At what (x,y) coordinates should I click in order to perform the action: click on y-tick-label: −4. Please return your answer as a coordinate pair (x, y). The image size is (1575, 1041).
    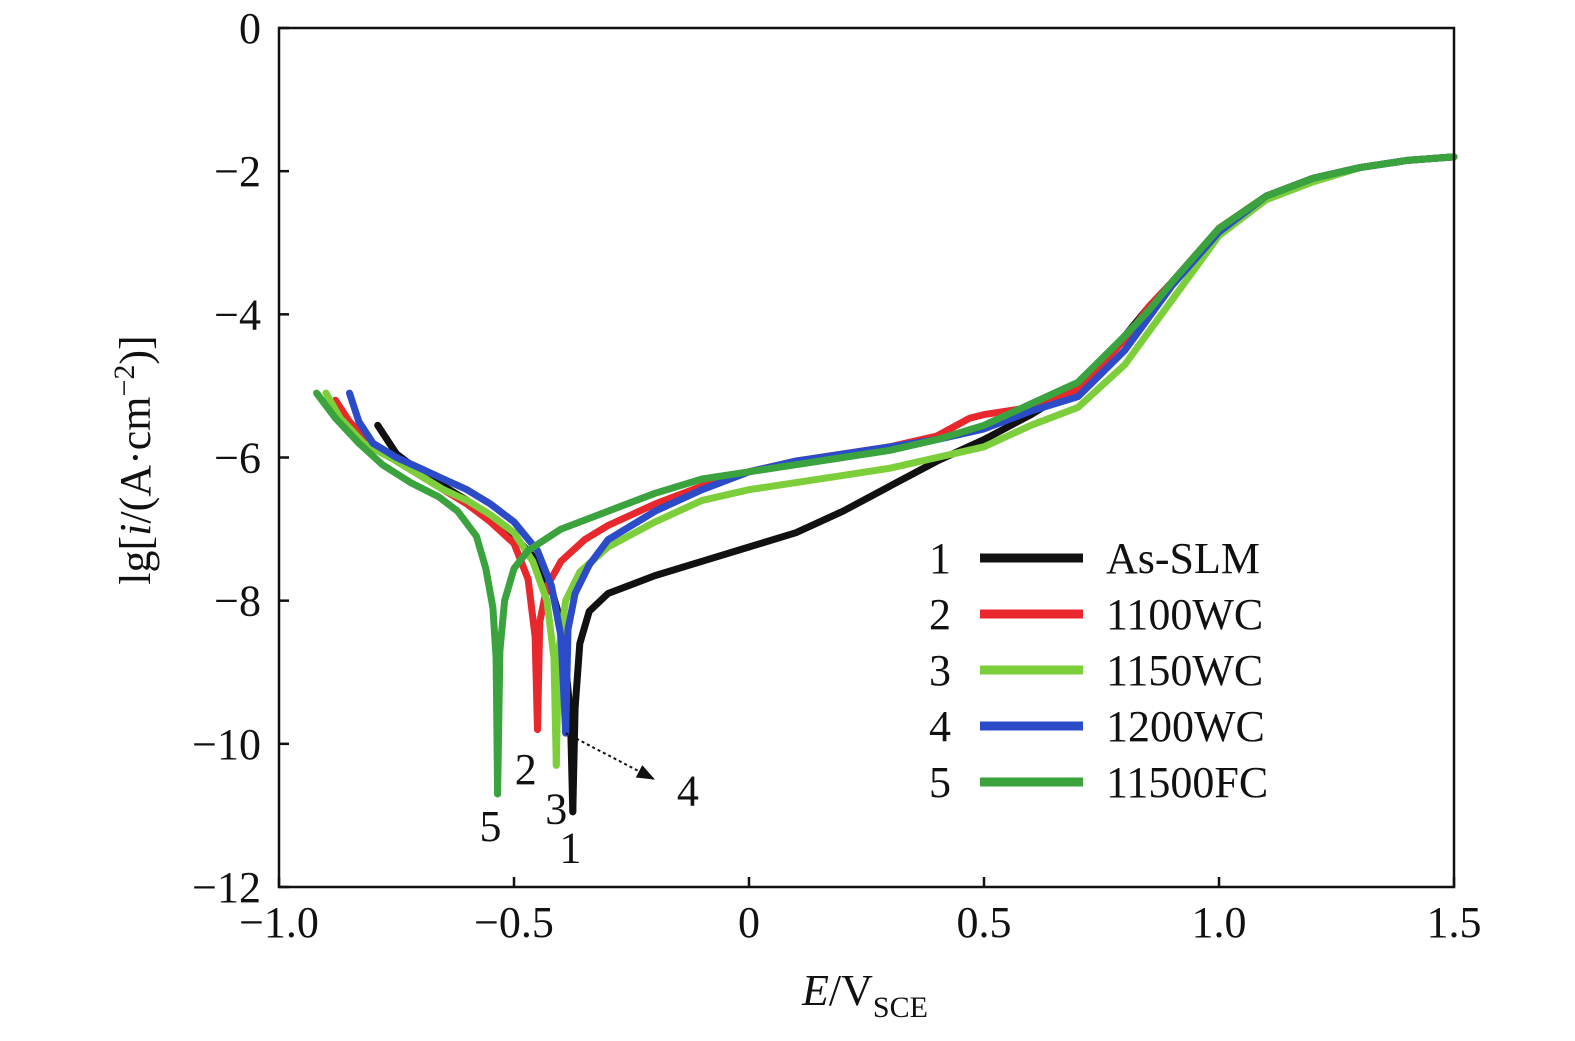
    Looking at the image, I should click on (237, 314).